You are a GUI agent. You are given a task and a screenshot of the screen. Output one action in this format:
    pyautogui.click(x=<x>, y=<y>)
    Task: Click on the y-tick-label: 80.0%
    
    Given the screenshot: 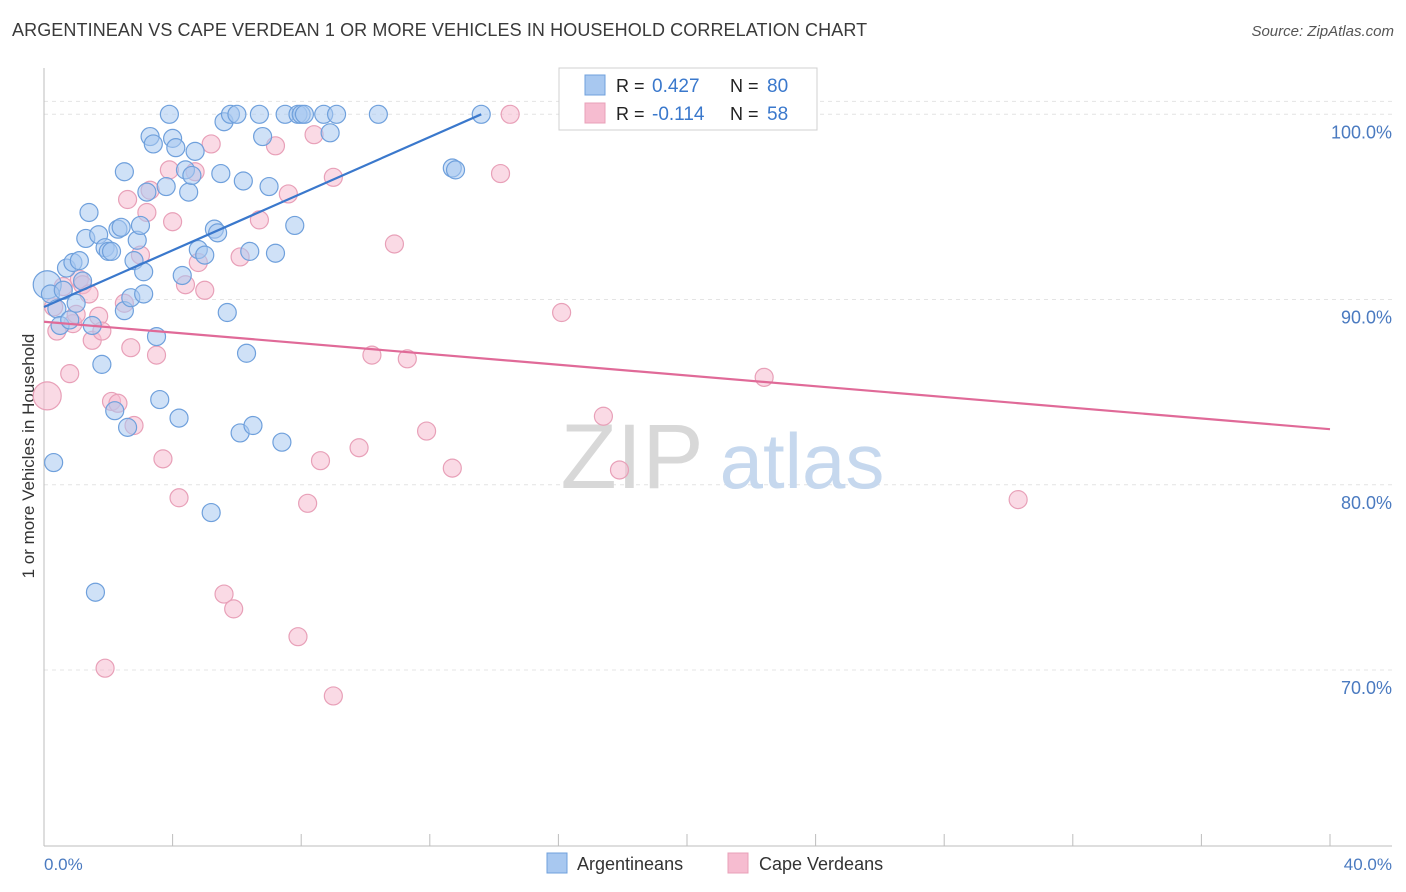 What is the action you would take?
    pyautogui.click(x=1366, y=503)
    